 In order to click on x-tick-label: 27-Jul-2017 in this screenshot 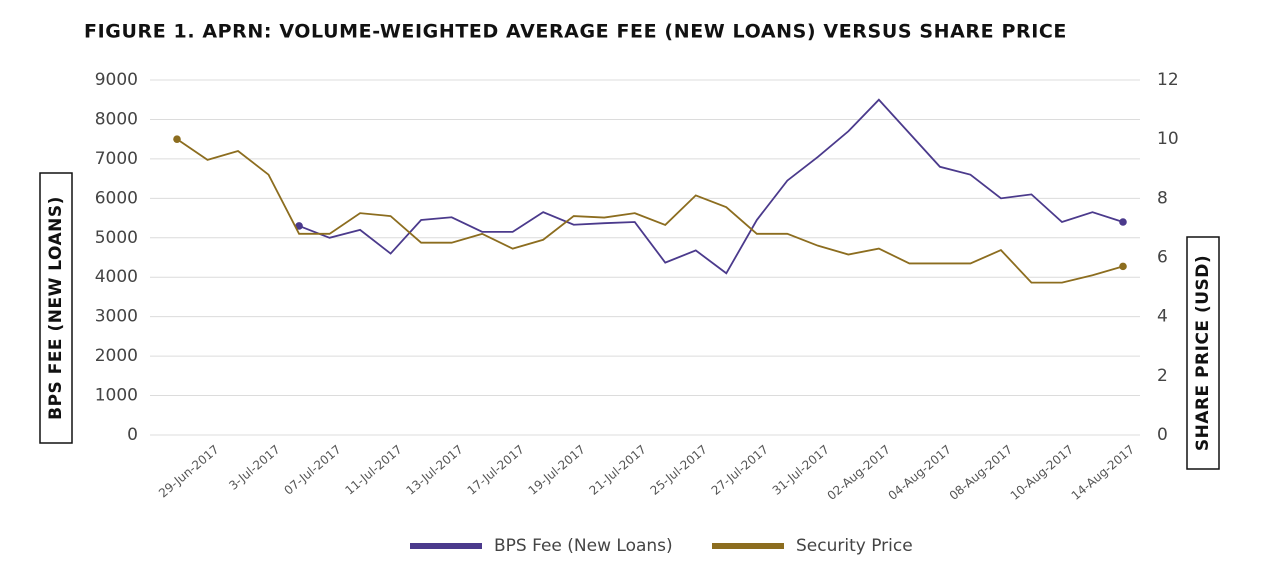, I will do `click(740, 469)`.